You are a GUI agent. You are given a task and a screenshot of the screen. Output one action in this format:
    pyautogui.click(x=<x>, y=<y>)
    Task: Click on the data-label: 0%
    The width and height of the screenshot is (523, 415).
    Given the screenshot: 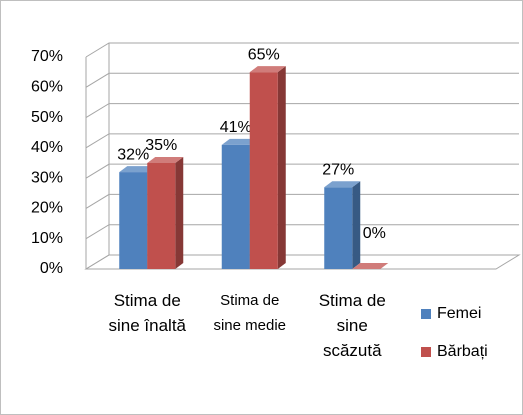 What is the action you would take?
    pyautogui.click(x=374, y=233)
    